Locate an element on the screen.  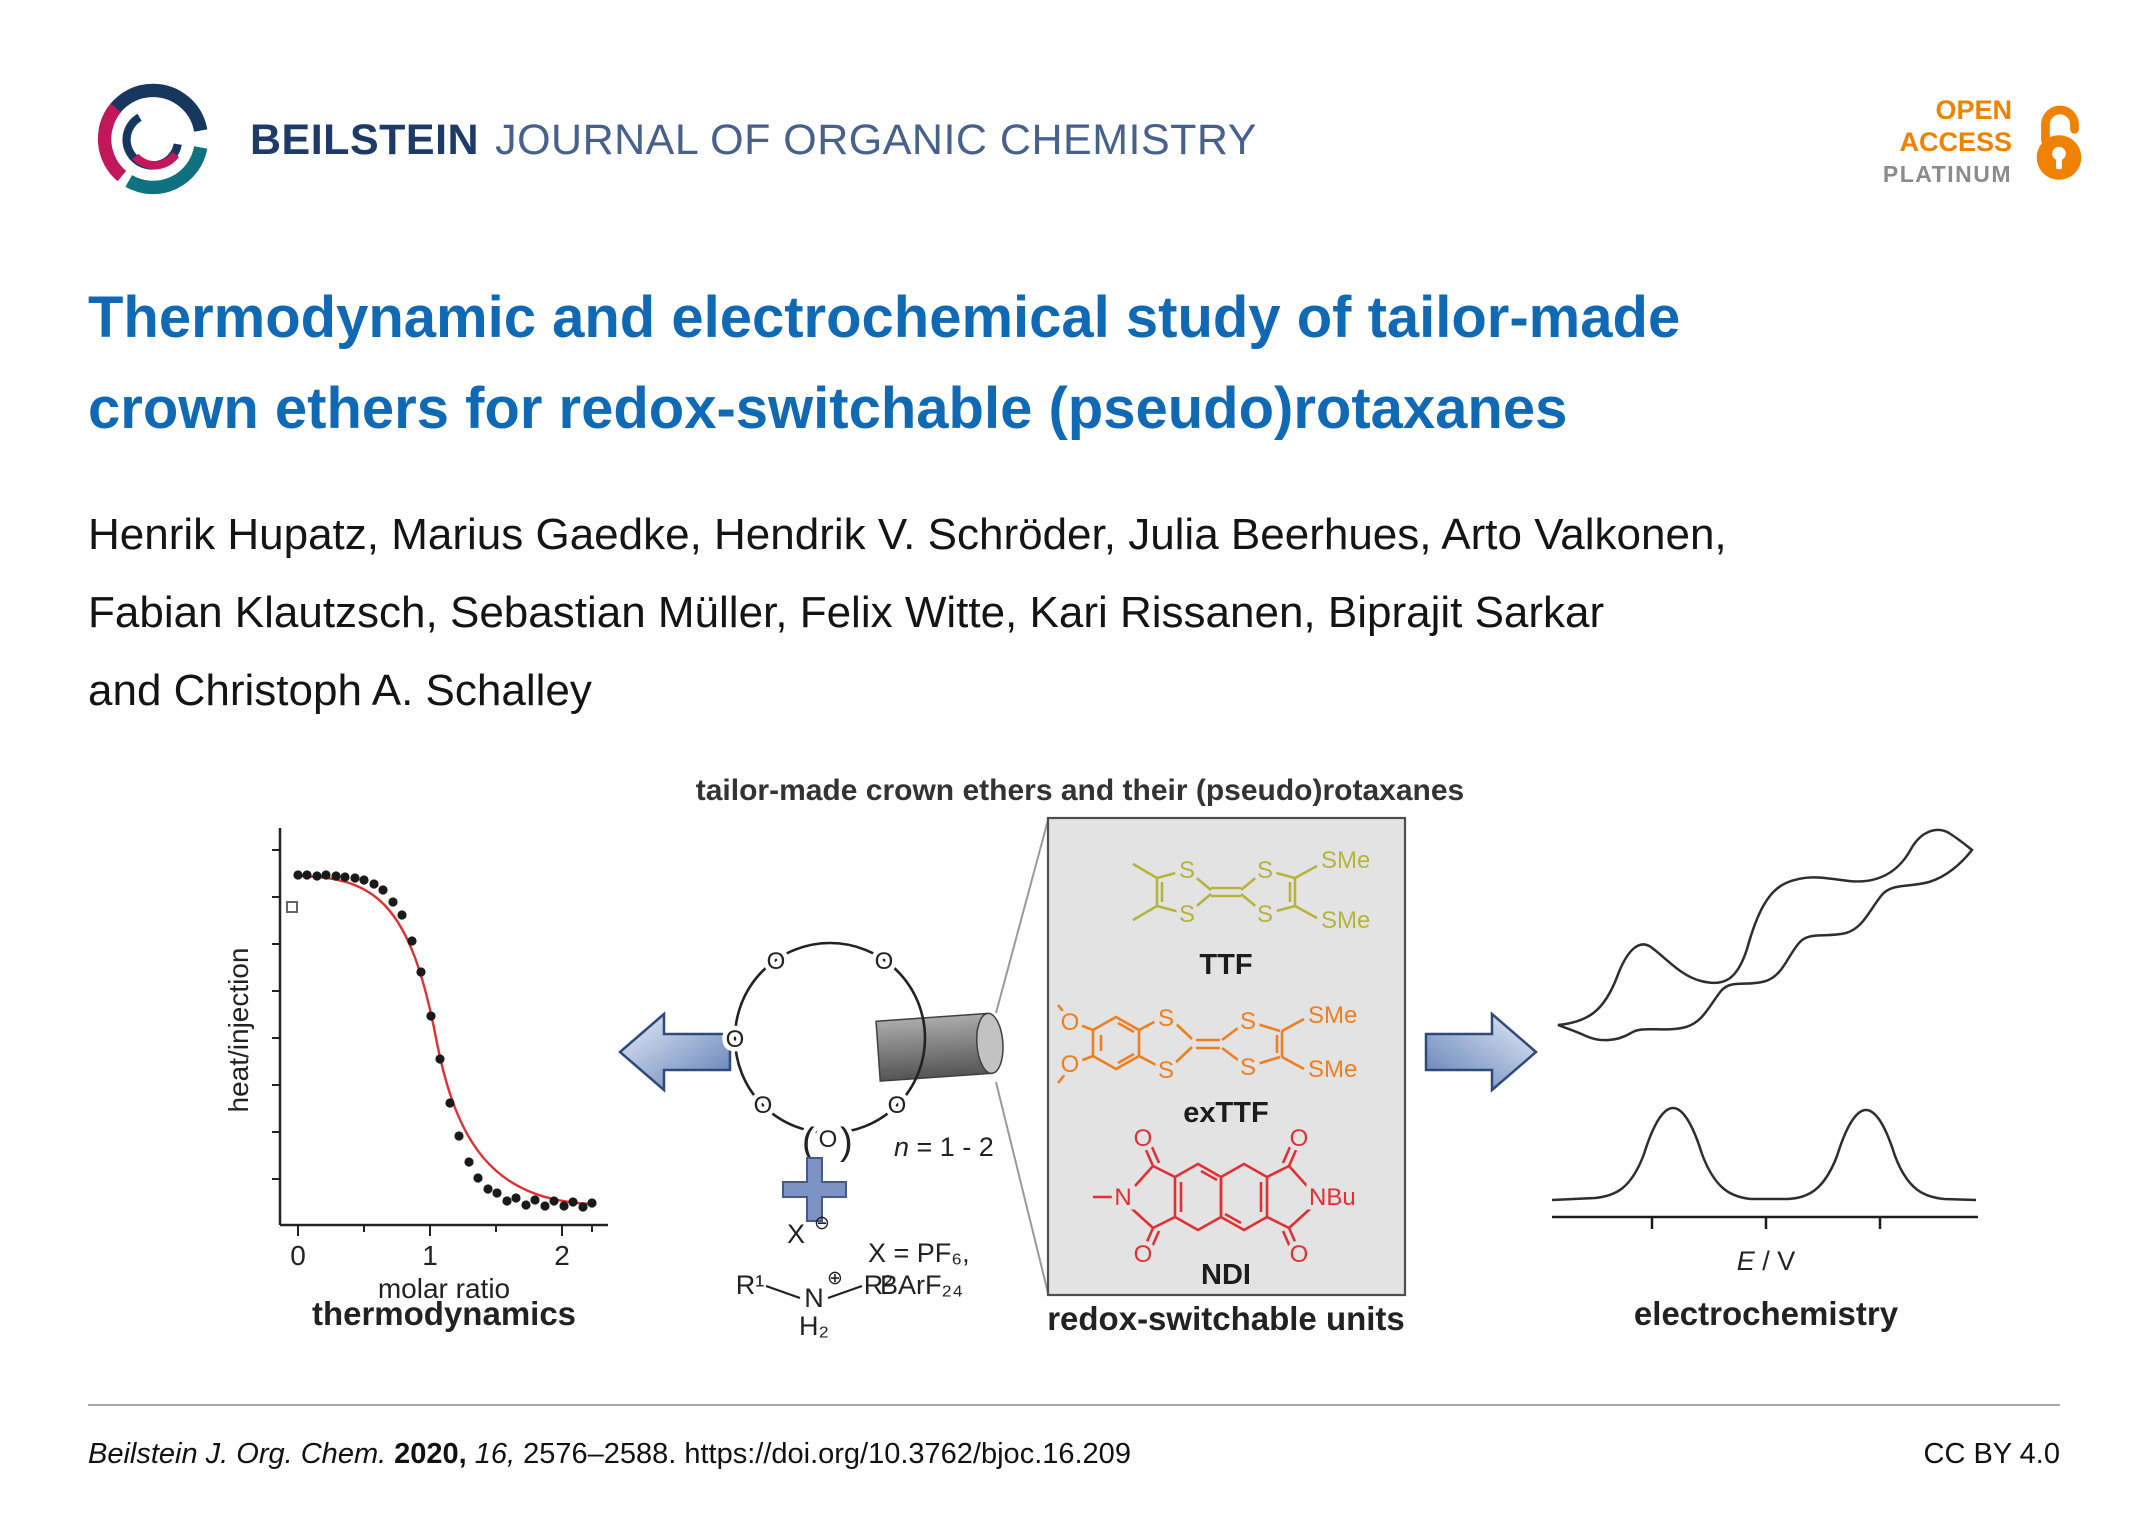
crown-ether-ring is located at coordinates (830, 1038).